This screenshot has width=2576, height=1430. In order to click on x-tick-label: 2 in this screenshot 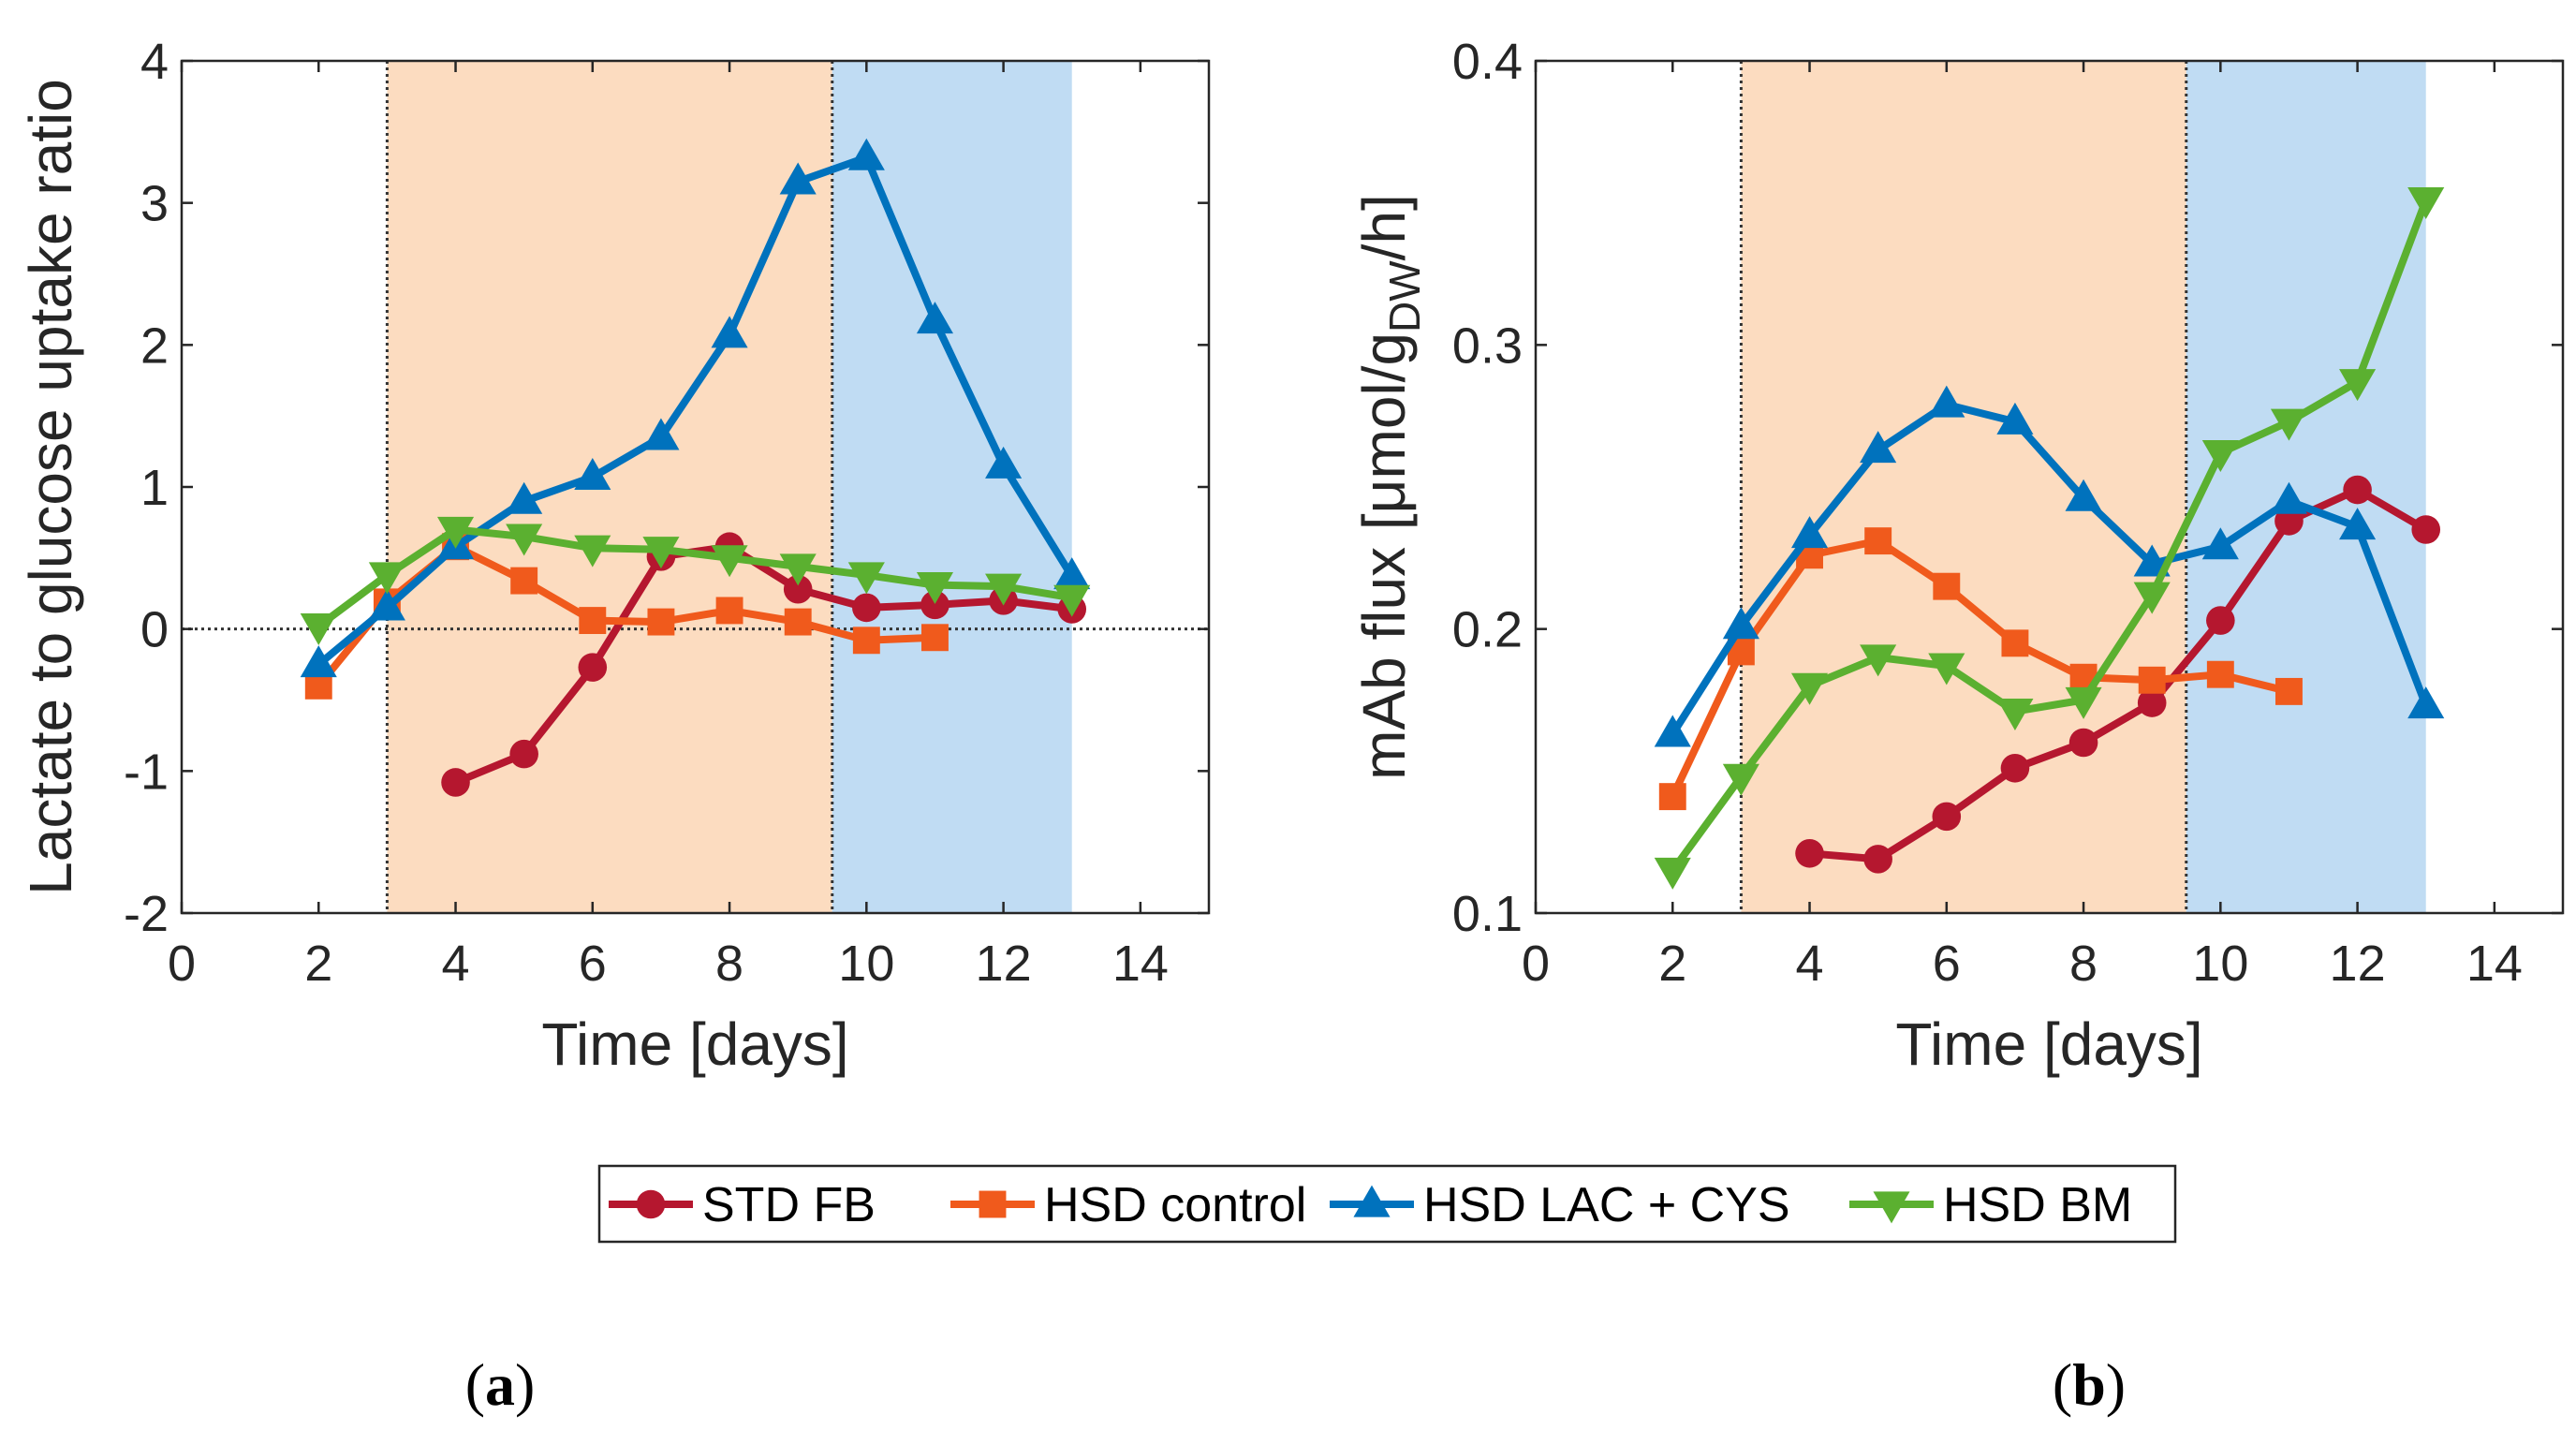, I will do `click(1672, 964)`.